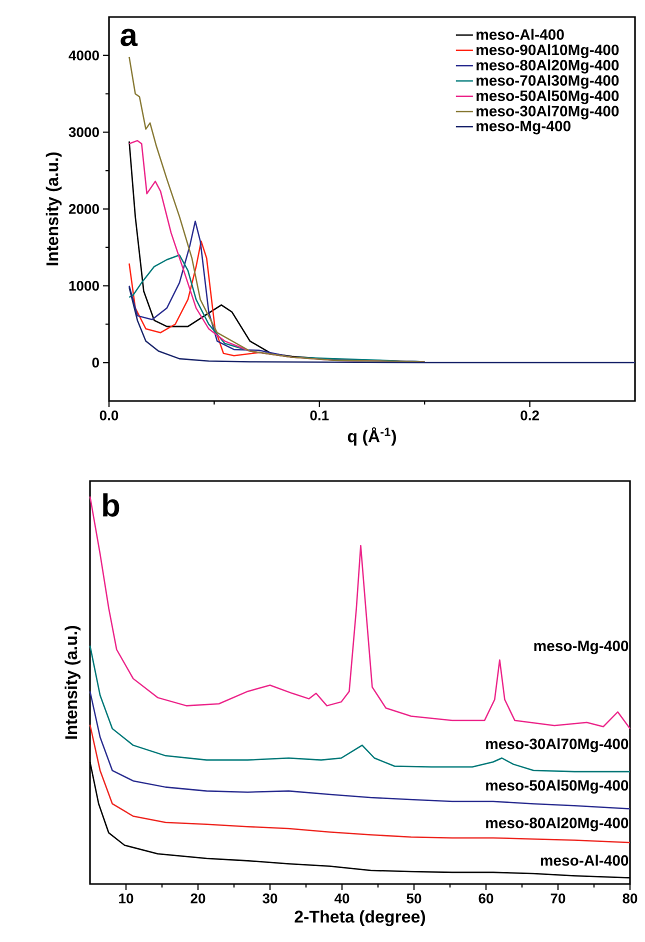 The image size is (645, 942). What do you see at coordinates (557, 824) in the screenshot?
I see `series-label: meso-80Al20Mg-400` at bounding box center [557, 824].